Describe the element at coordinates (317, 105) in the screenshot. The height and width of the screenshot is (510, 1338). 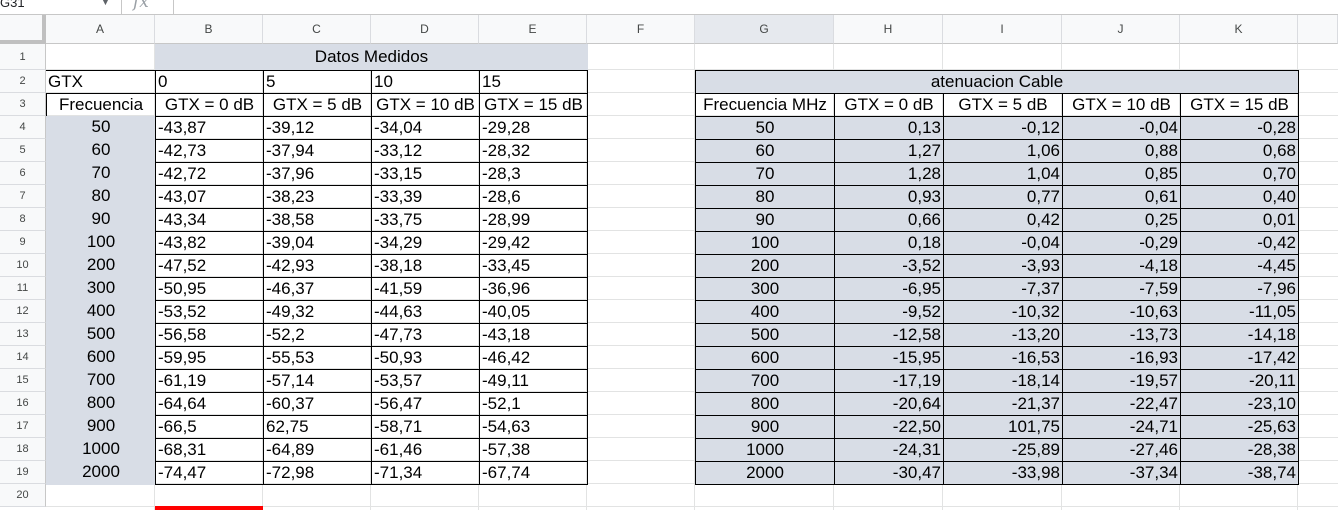
I see `left-col-header: GTX = 5 dB` at that location.